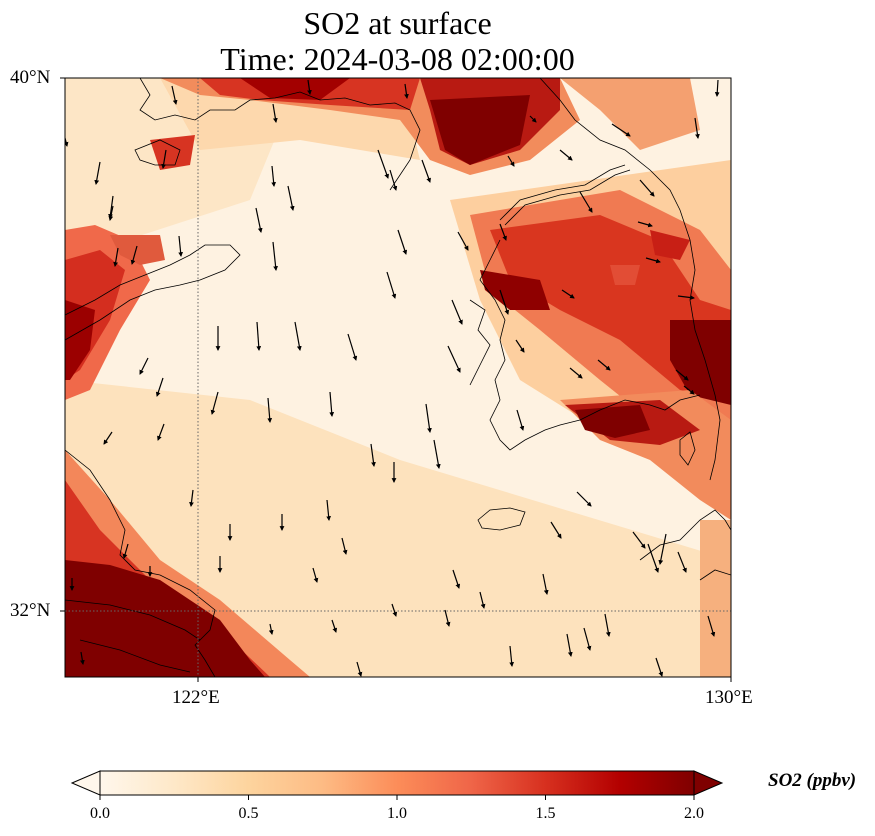  I want to click on colorbar, so click(397, 785).